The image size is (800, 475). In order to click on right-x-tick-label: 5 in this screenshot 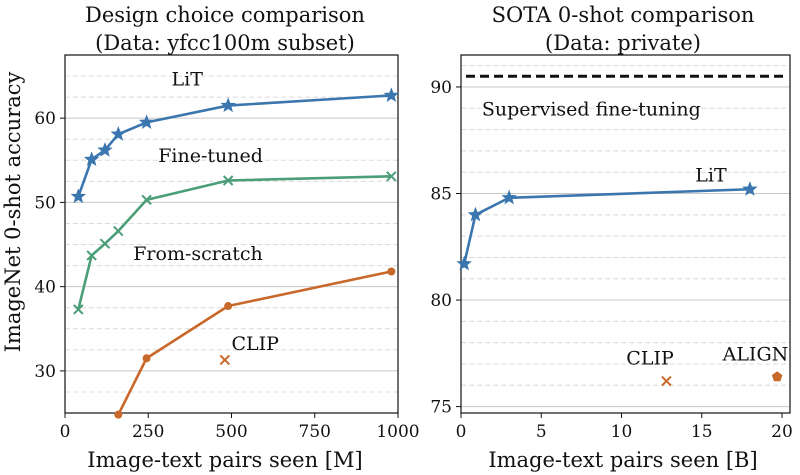, I will do `click(541, 432)`.